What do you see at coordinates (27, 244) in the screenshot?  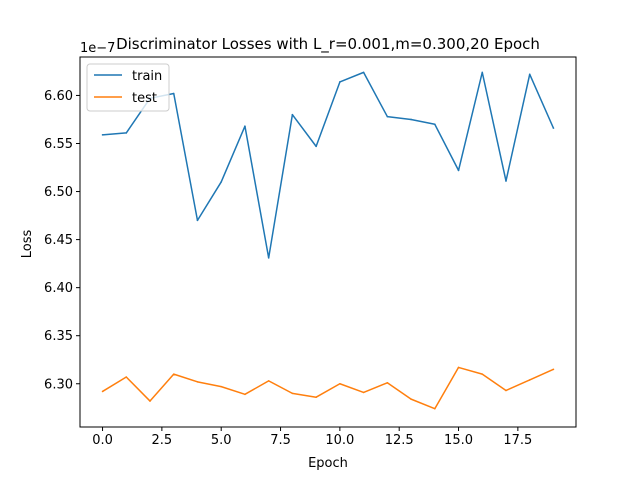 I see `y-axis-label: Loss` at bounding box center [27, 244].